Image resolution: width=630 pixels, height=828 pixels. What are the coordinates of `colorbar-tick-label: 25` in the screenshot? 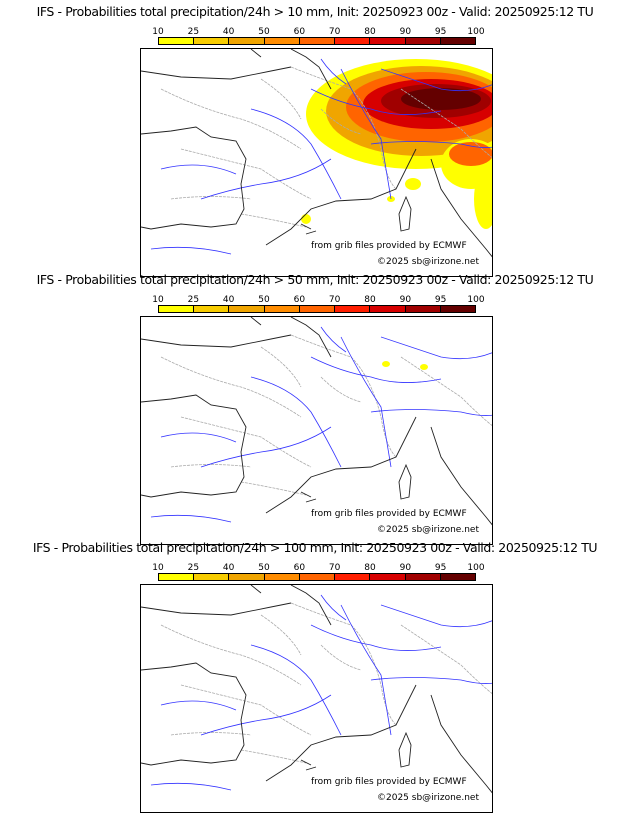 It's located at (193, 32).